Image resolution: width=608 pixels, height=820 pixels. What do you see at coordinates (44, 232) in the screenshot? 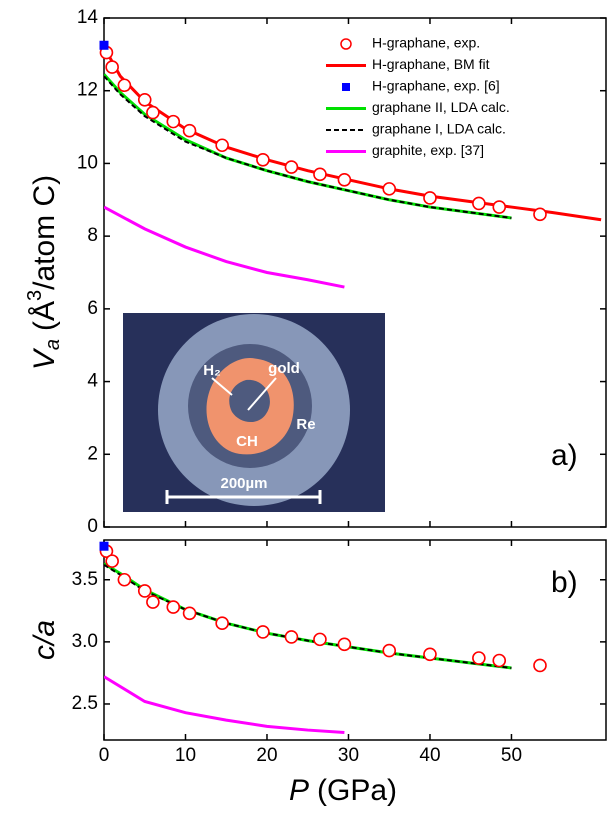
I see `y-label-part: /atom C)` at bounding box center [44, 232].